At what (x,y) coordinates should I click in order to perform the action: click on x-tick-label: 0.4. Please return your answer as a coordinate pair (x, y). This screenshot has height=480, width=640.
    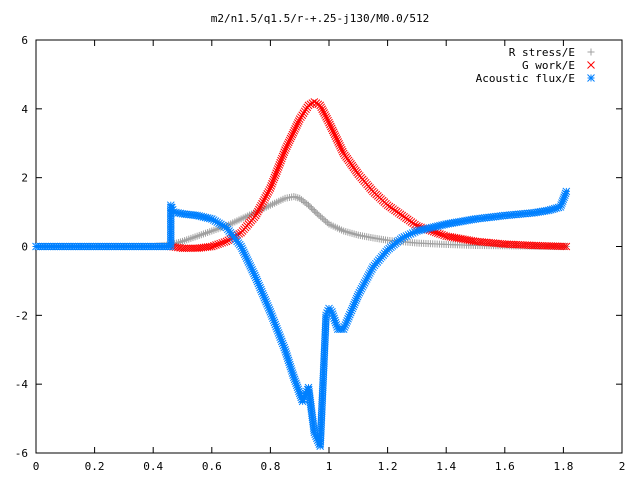
    Looking at the image, I should click on (153, 466).